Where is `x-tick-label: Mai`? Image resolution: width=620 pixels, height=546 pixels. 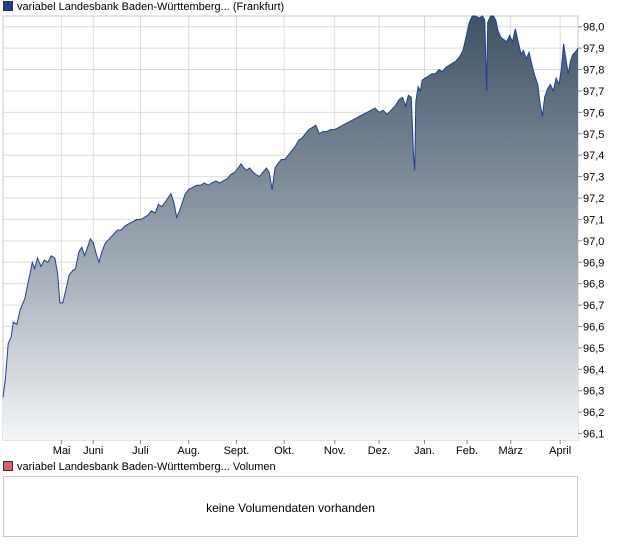 x-tick-label: Mai is located at coordinates (62, 451).